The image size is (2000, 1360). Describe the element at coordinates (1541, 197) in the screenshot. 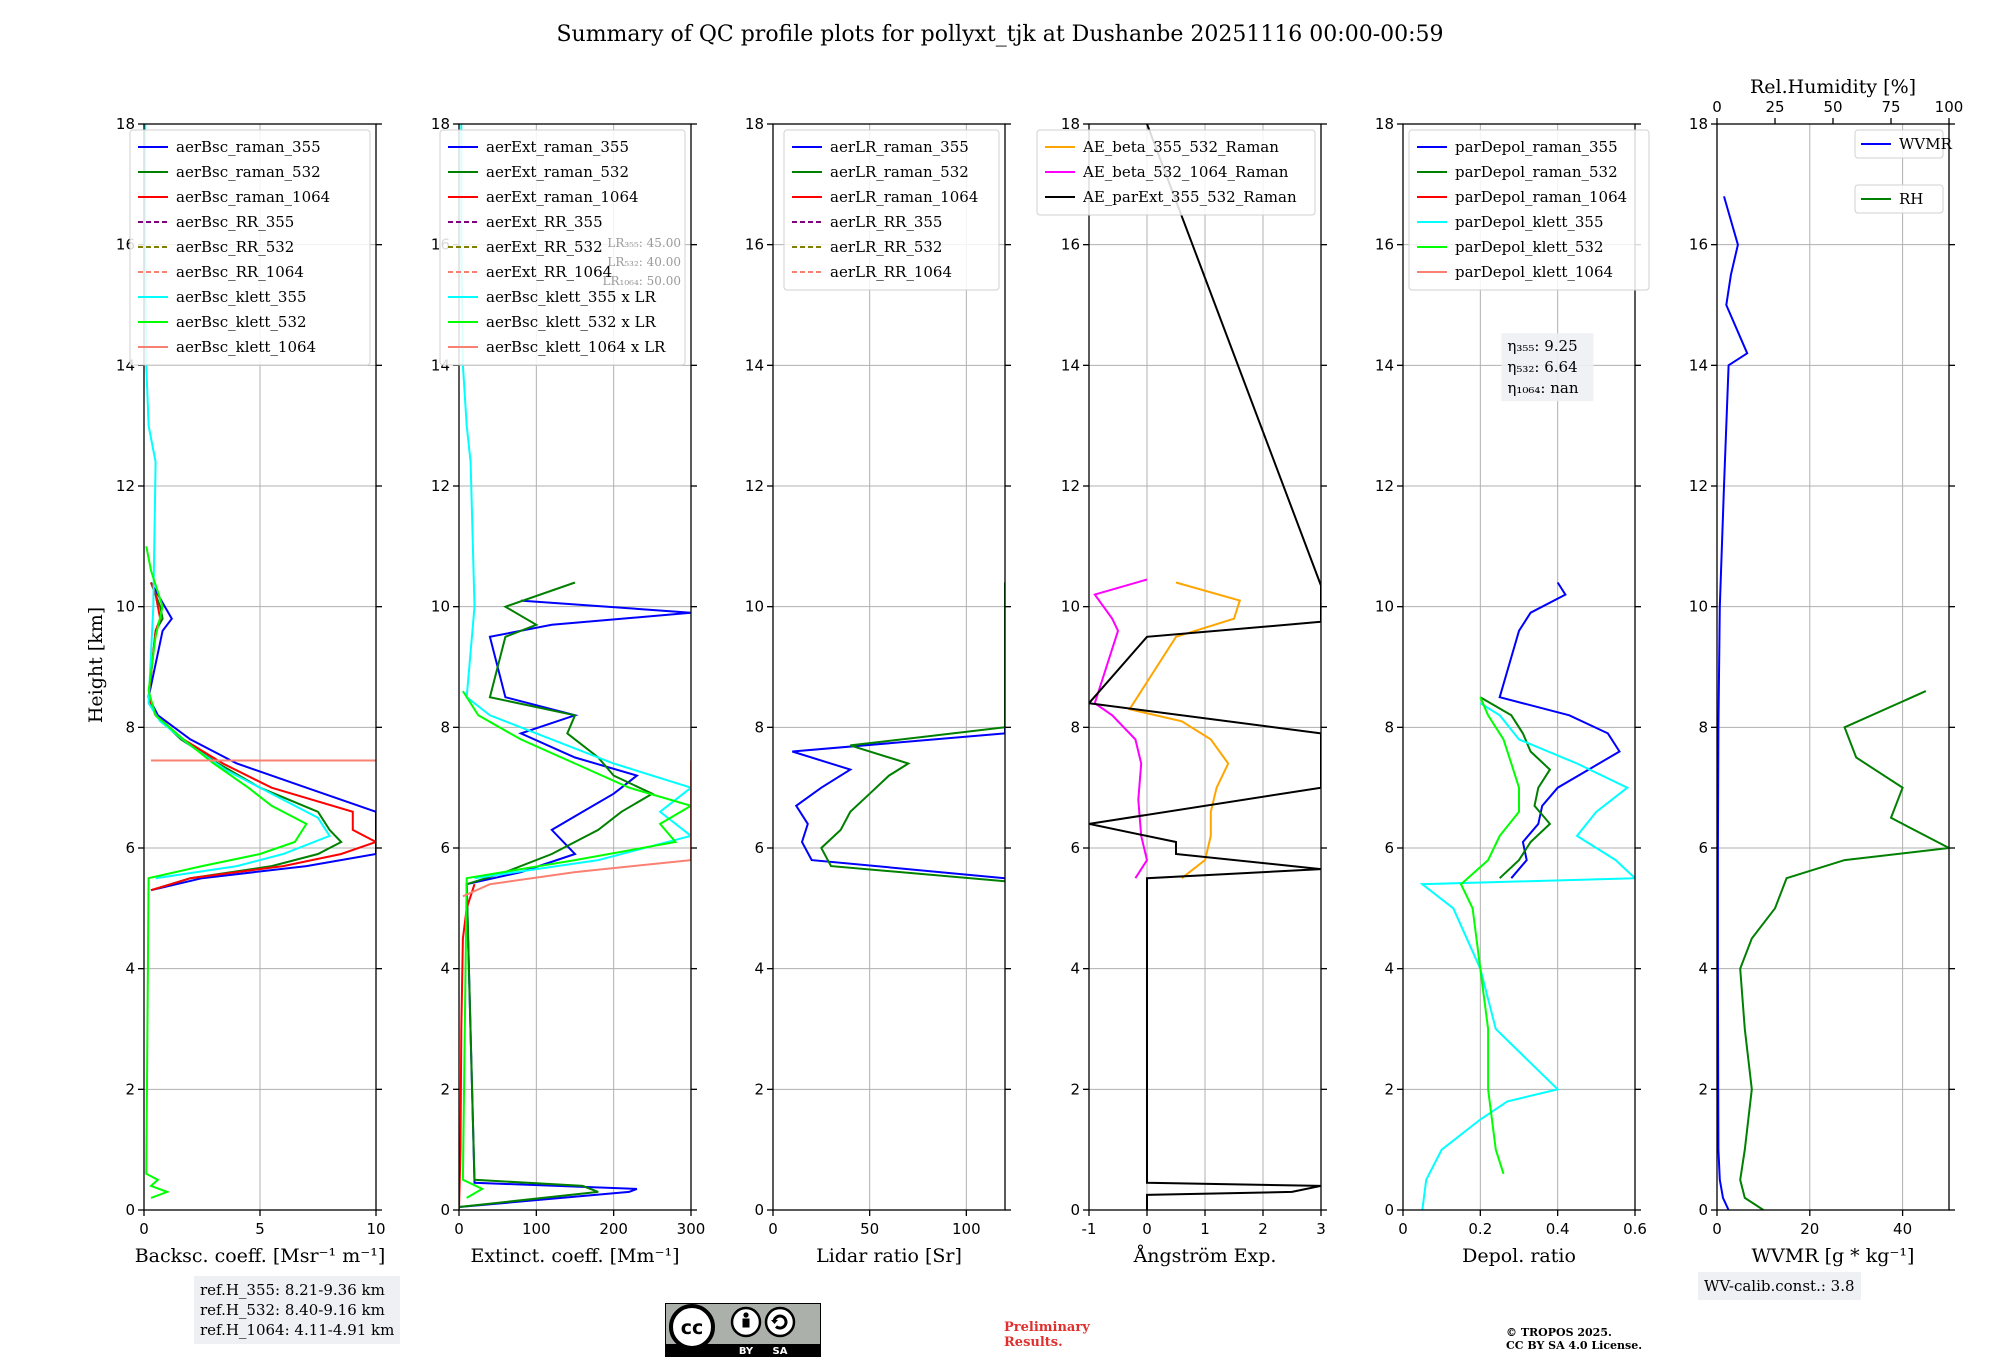

I see `legend-label: parDepol_raman_1064` at that location.